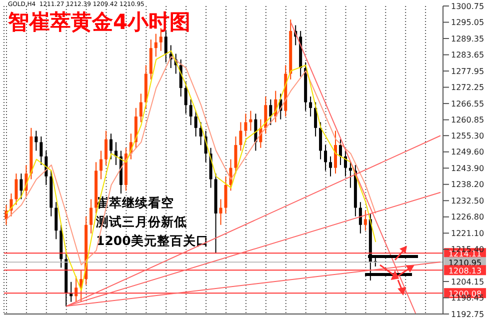 This screenshot has width=500, height=320. Describe the element at coordinates (467, 281) in the screenshot. I see `y-tick-label: 1204.15` at that location.